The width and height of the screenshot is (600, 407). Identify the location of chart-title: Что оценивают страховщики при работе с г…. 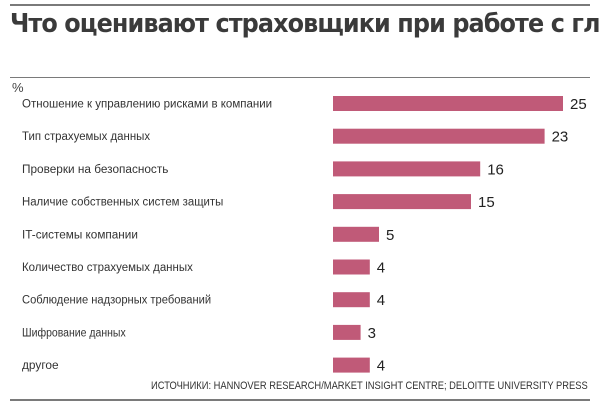
(305, 24).